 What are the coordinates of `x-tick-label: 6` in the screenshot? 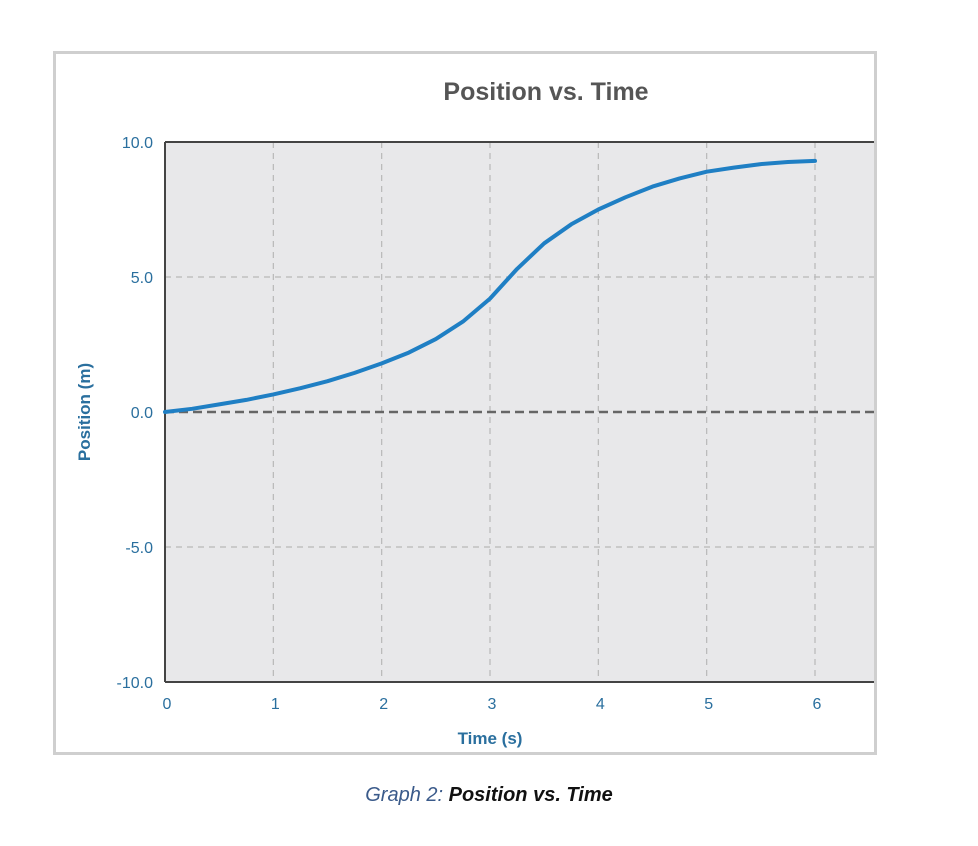 It's located at (817, 704).